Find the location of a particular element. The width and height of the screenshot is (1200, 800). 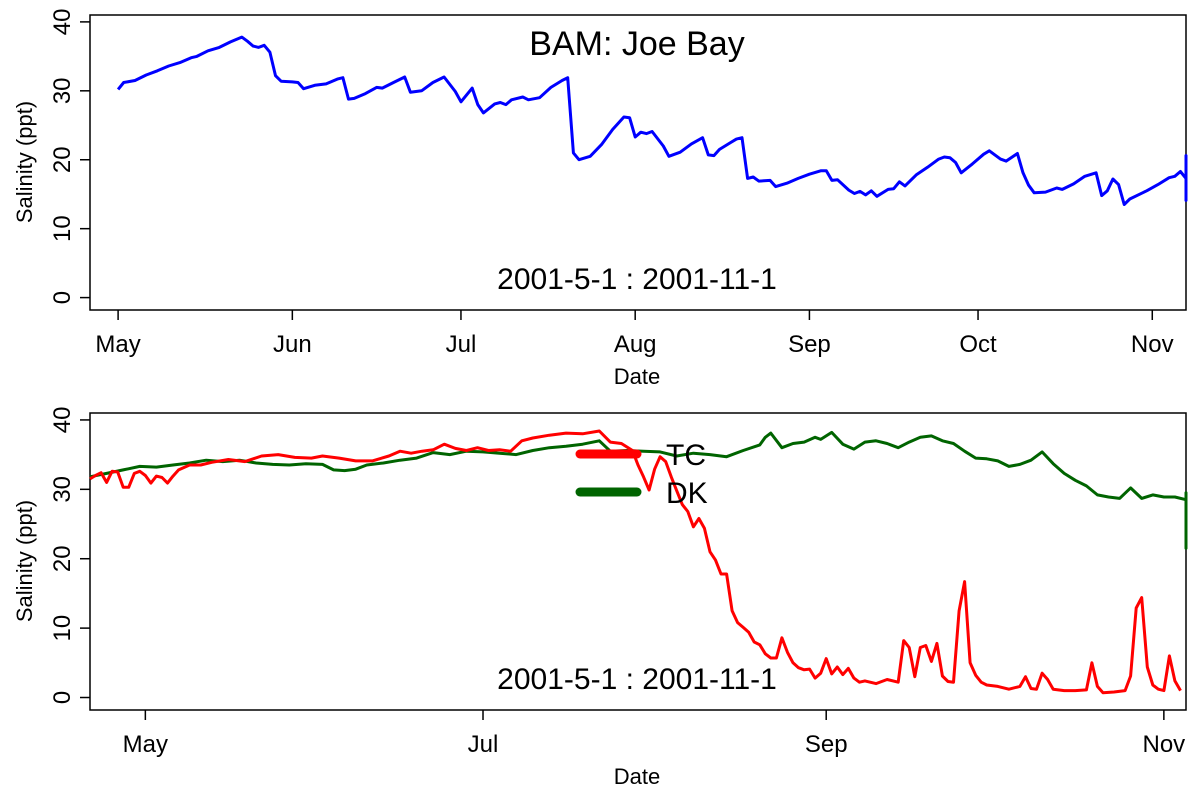

legend: TC DK is located at coordinates (641, 474).